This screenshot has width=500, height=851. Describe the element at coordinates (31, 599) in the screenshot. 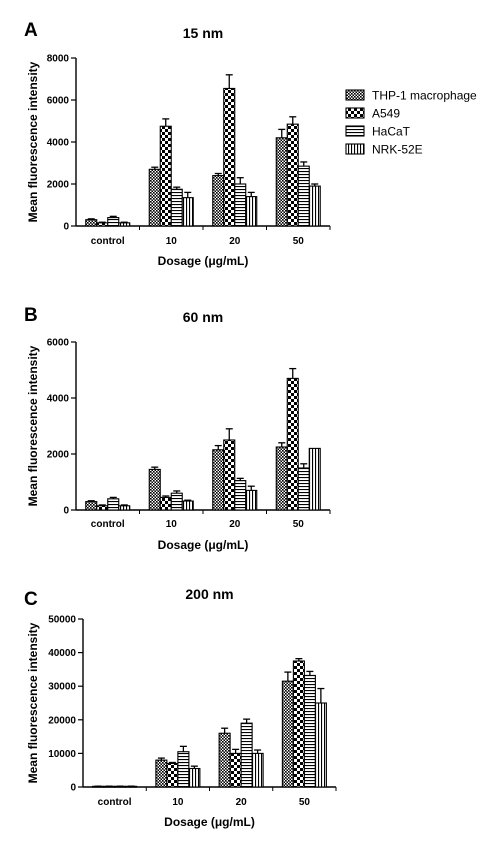

I see `panel-letter: C` at that location.